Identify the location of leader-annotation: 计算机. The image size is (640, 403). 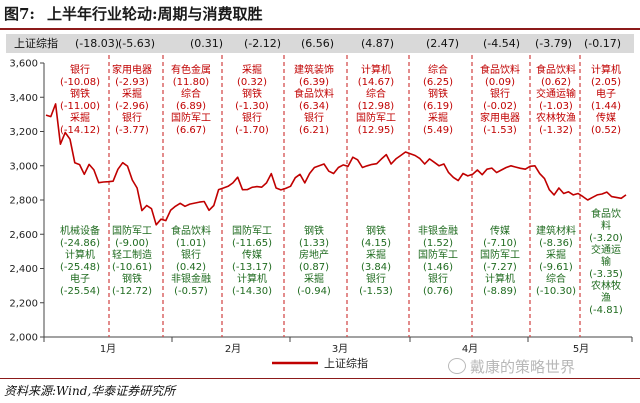
(376, 69).